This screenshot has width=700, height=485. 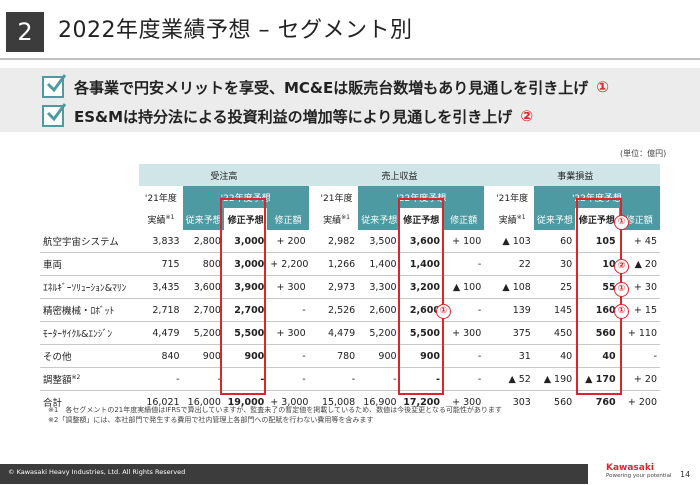 What do you see at coordinates (90, 356) in the screenshot?
I see `segment-name: その他` at bounding box center [90, 356].